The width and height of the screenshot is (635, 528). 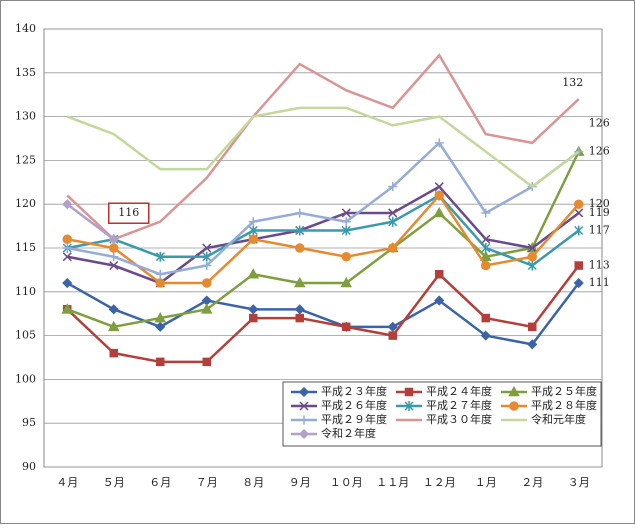 What do you see at coordinates (486, 482) in the screenshot?
I see `x-tick-label: １月` at bounding box center [486, 482].